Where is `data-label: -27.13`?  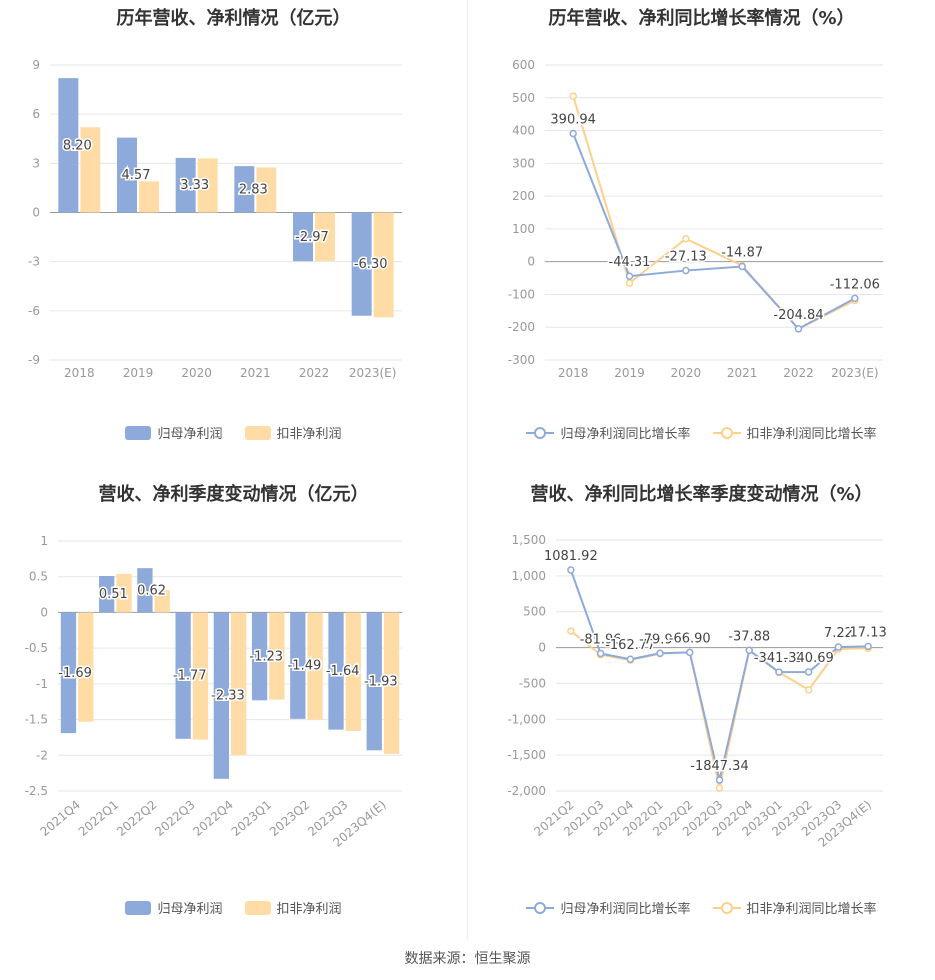
data-label: -27.13 is located at coordinates (686, 257).